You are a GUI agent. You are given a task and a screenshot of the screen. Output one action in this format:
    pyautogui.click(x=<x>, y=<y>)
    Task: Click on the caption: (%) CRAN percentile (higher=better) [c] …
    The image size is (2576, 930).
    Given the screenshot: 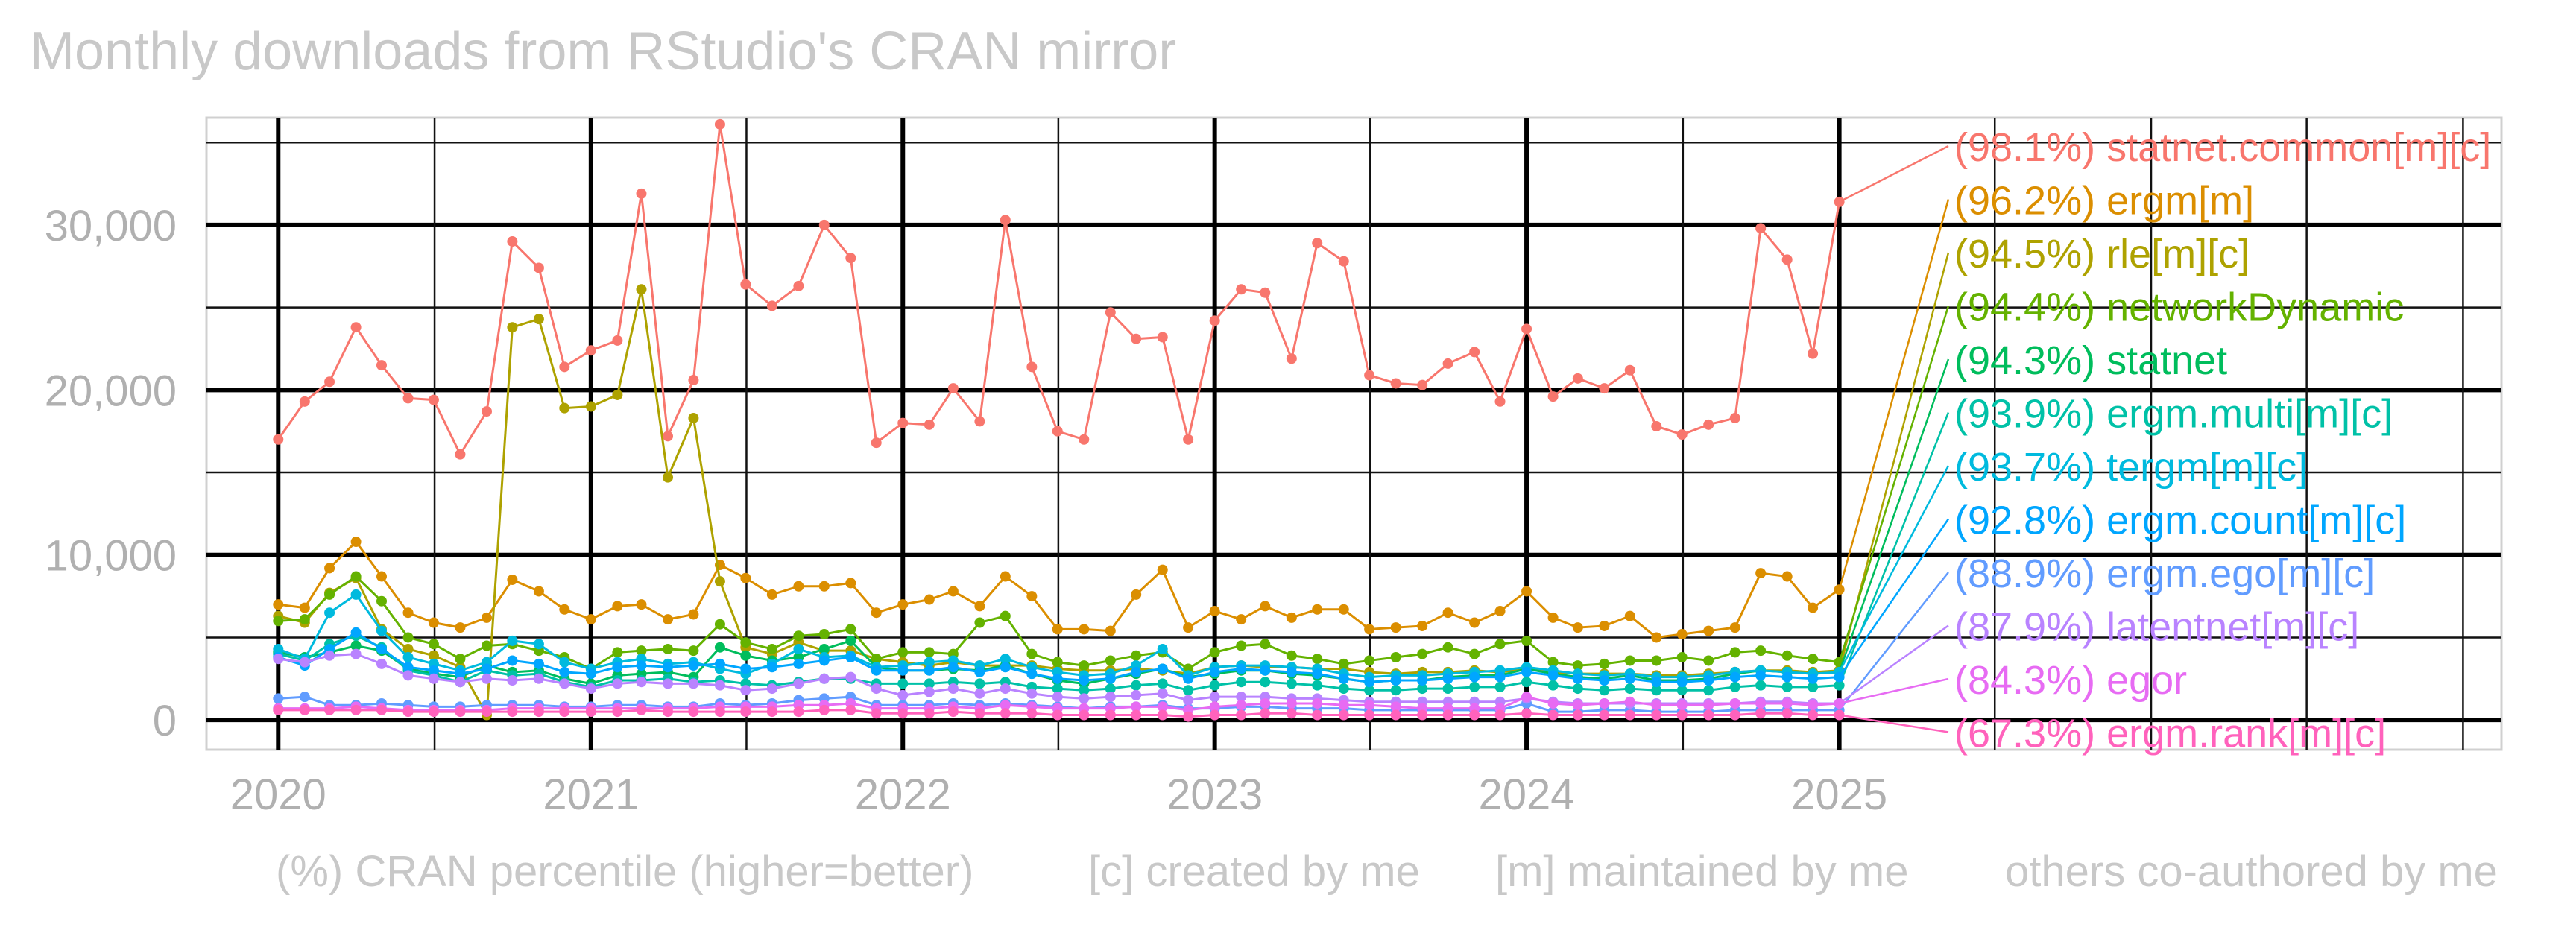 What is the action you would take?
    pyautogui.click(x=1288, y=881)
    